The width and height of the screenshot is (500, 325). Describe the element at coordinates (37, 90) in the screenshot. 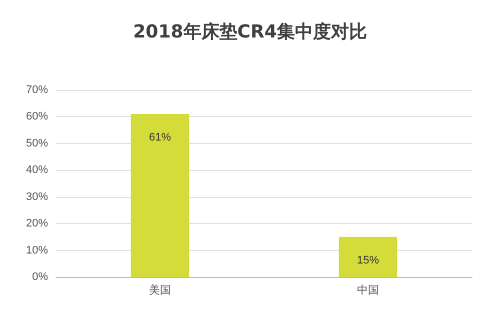

I see `y-tick-label: 70%` at that location.